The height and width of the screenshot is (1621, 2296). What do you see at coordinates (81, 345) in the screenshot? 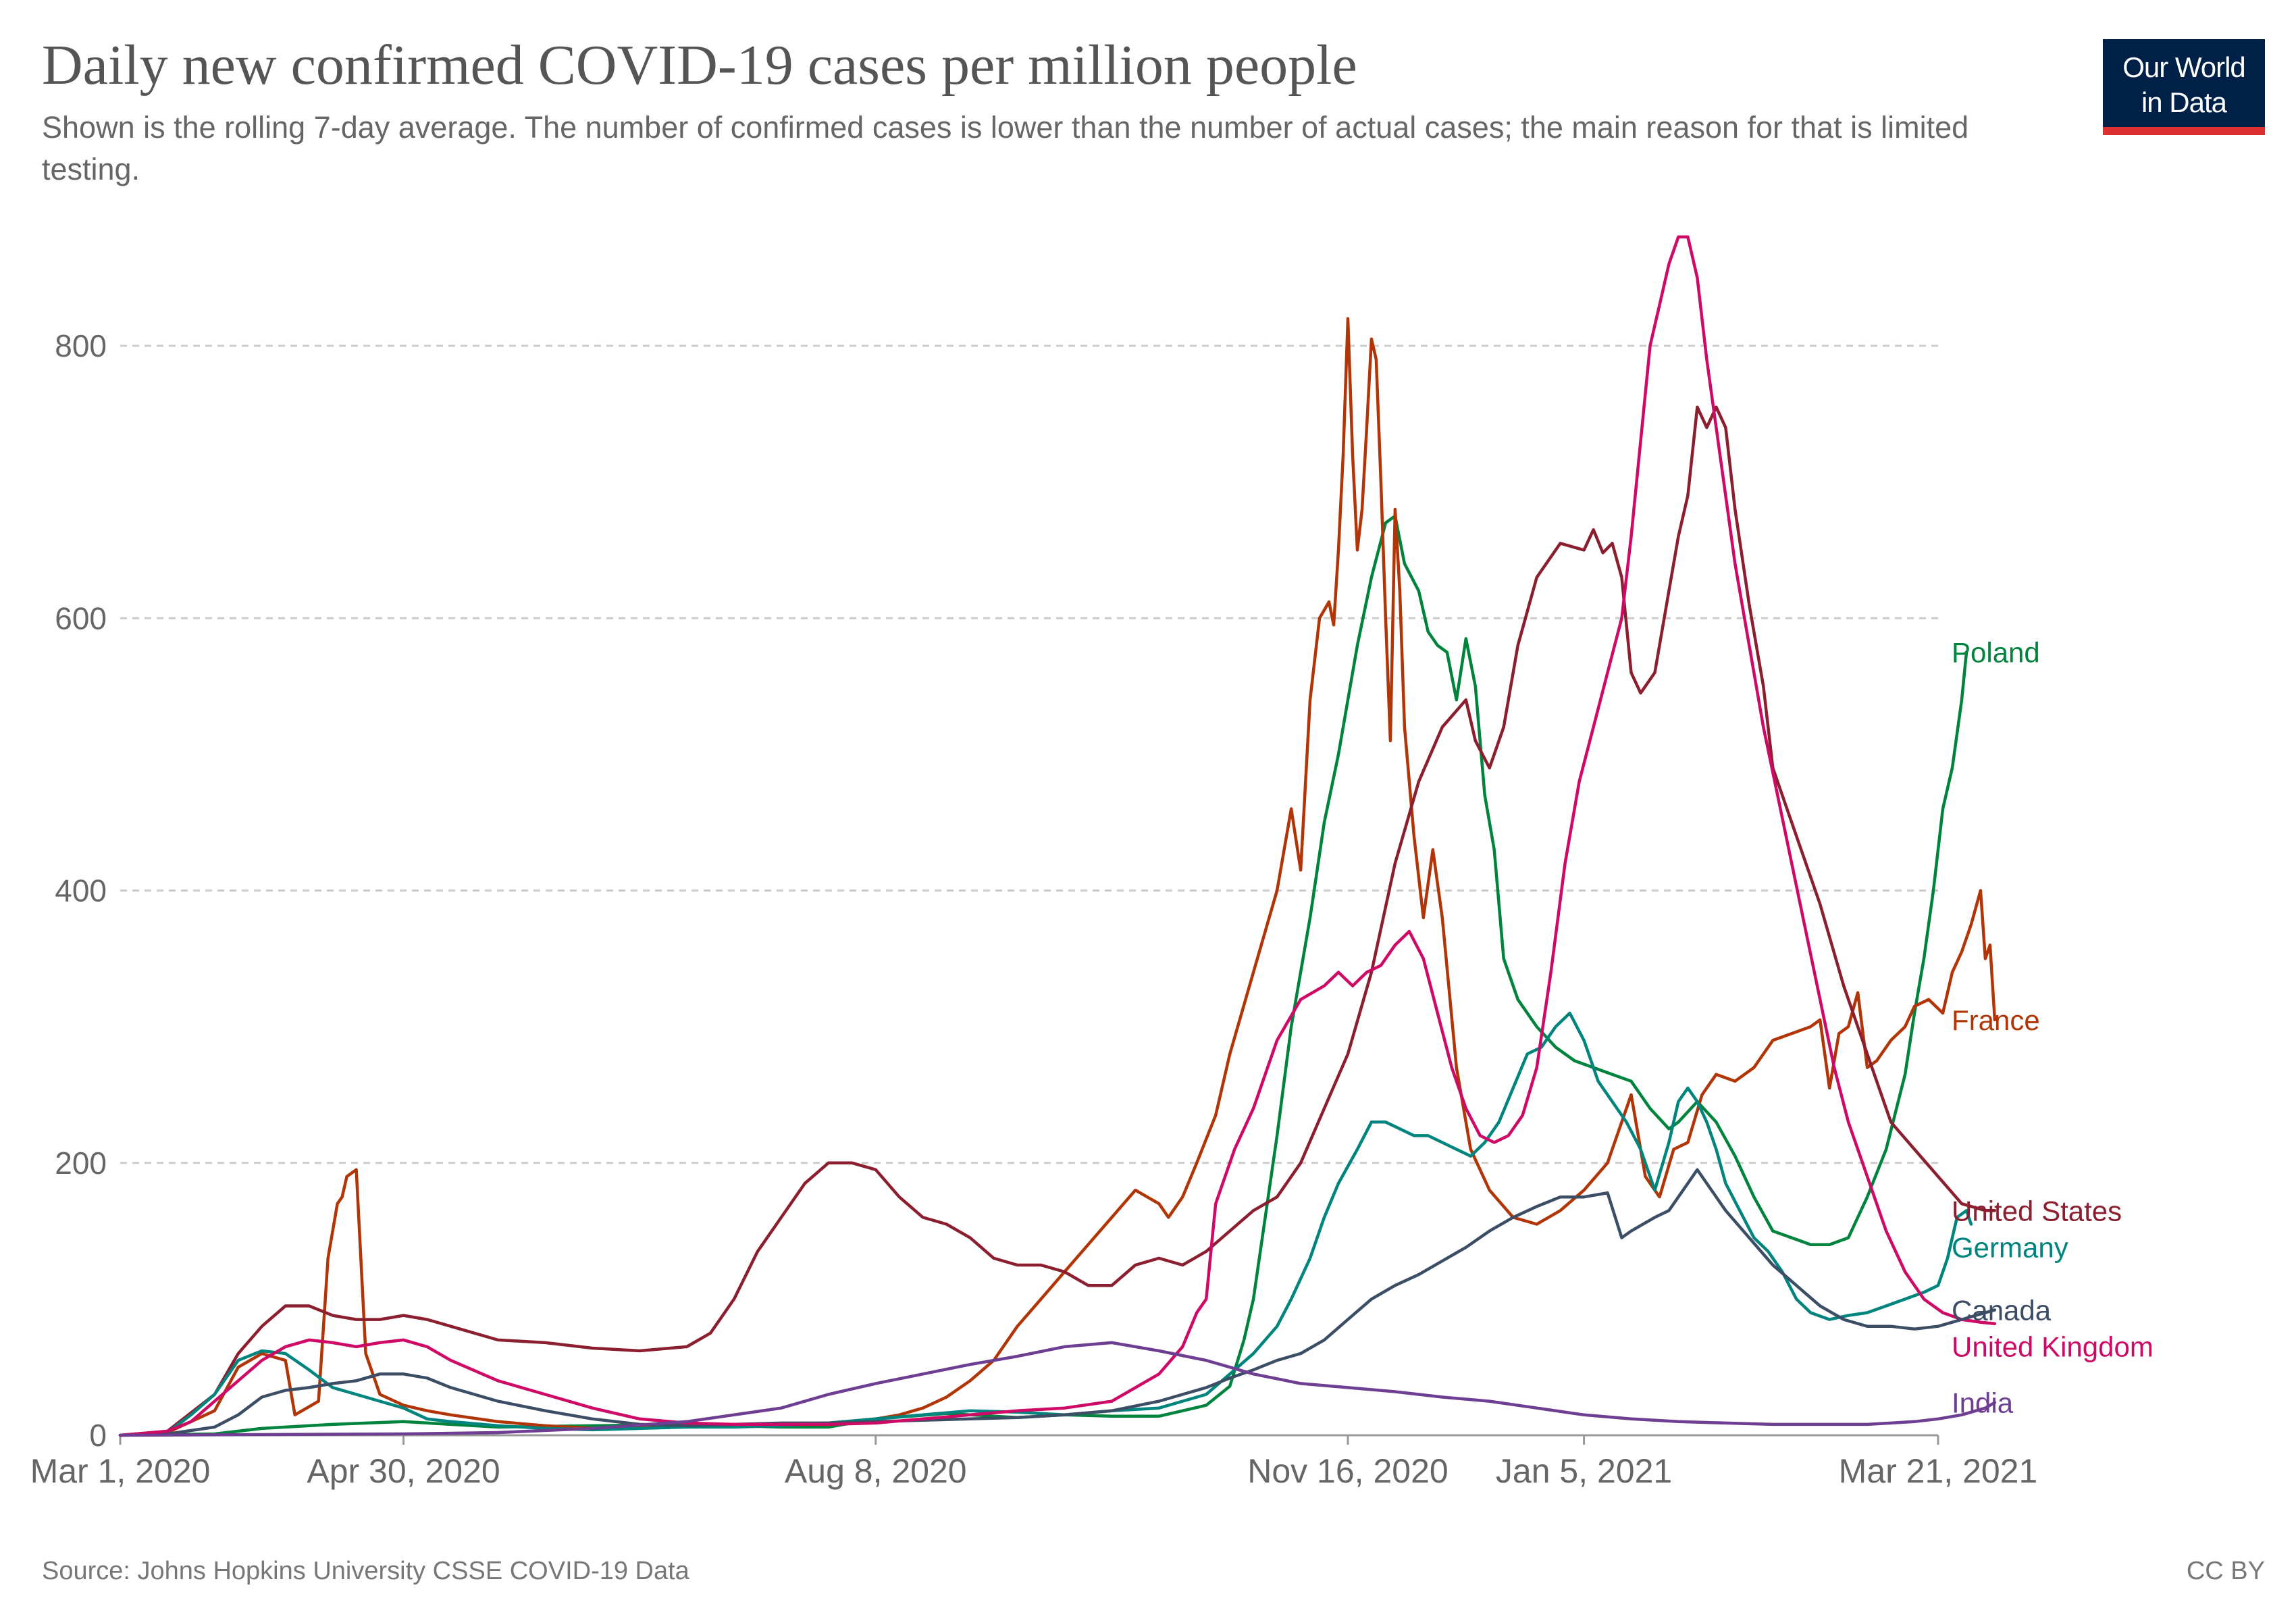
I see `y-tick-label-800: 800` at bounding box center [81, 345].